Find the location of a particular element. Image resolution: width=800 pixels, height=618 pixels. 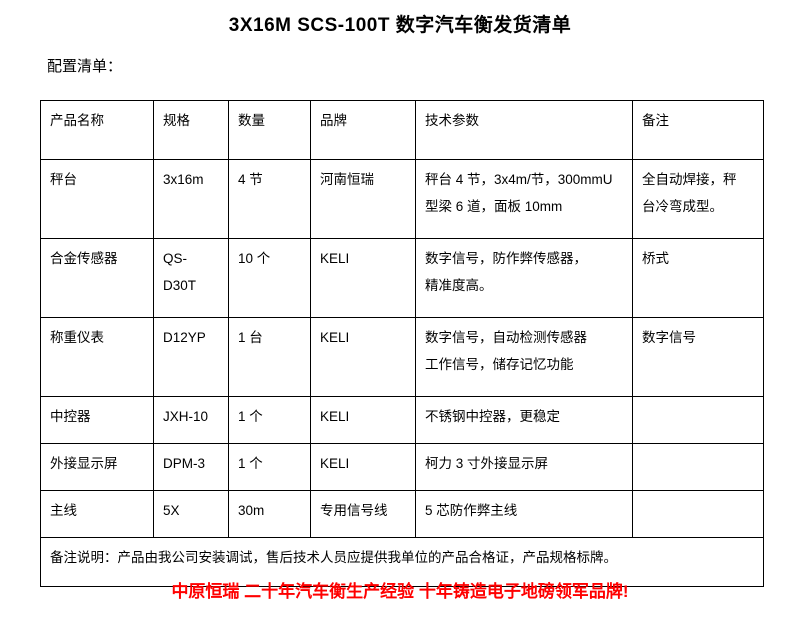

cell-spec: JXH-10 is located at coordinates (191, 420).